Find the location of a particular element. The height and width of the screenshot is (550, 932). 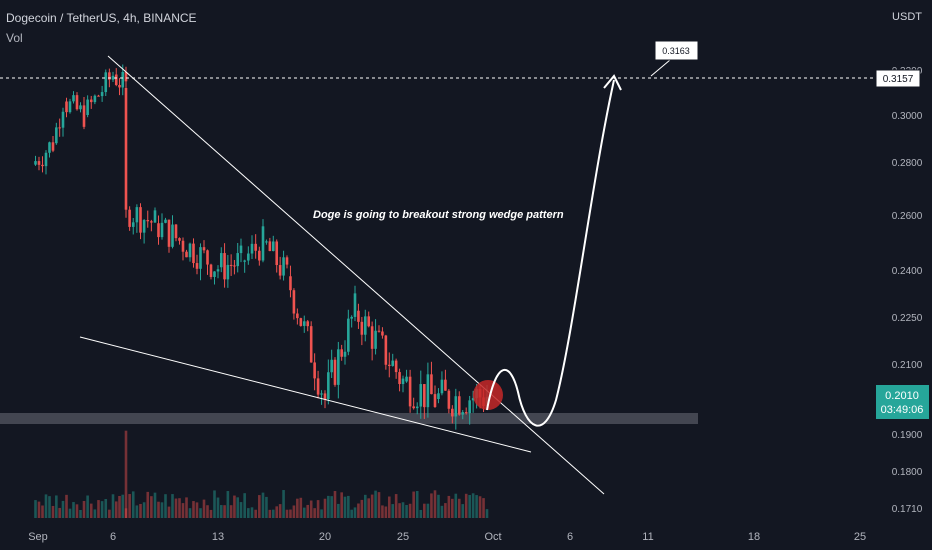

projection-arrow-path is located at coordinates (550, 253).